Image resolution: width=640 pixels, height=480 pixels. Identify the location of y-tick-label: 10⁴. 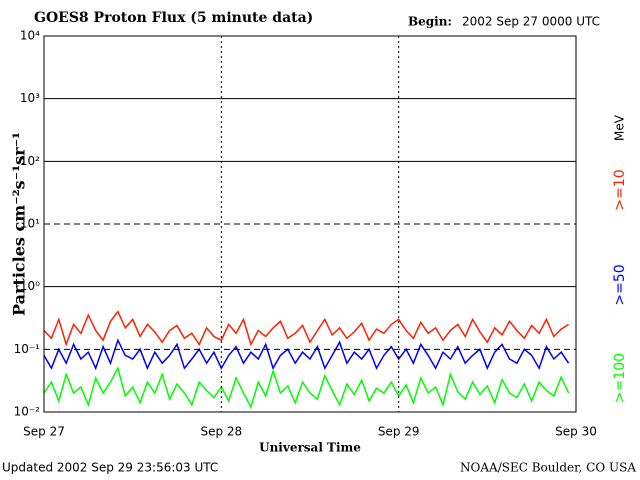
(30, 36).